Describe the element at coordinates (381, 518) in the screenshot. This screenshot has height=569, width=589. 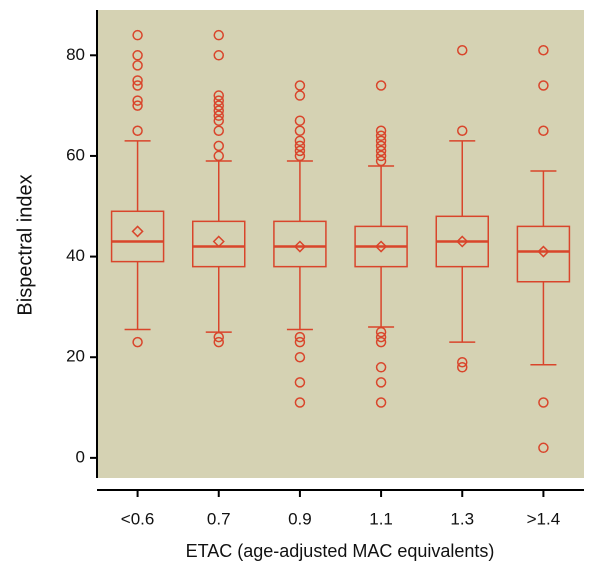
I see `x-tick-label: 1.1` at that location.